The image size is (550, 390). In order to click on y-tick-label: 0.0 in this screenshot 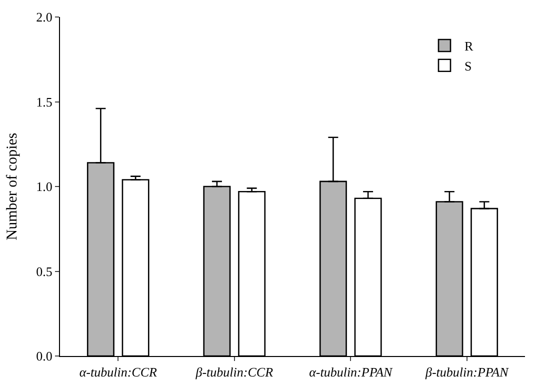, I will do `click(44, 356)`.